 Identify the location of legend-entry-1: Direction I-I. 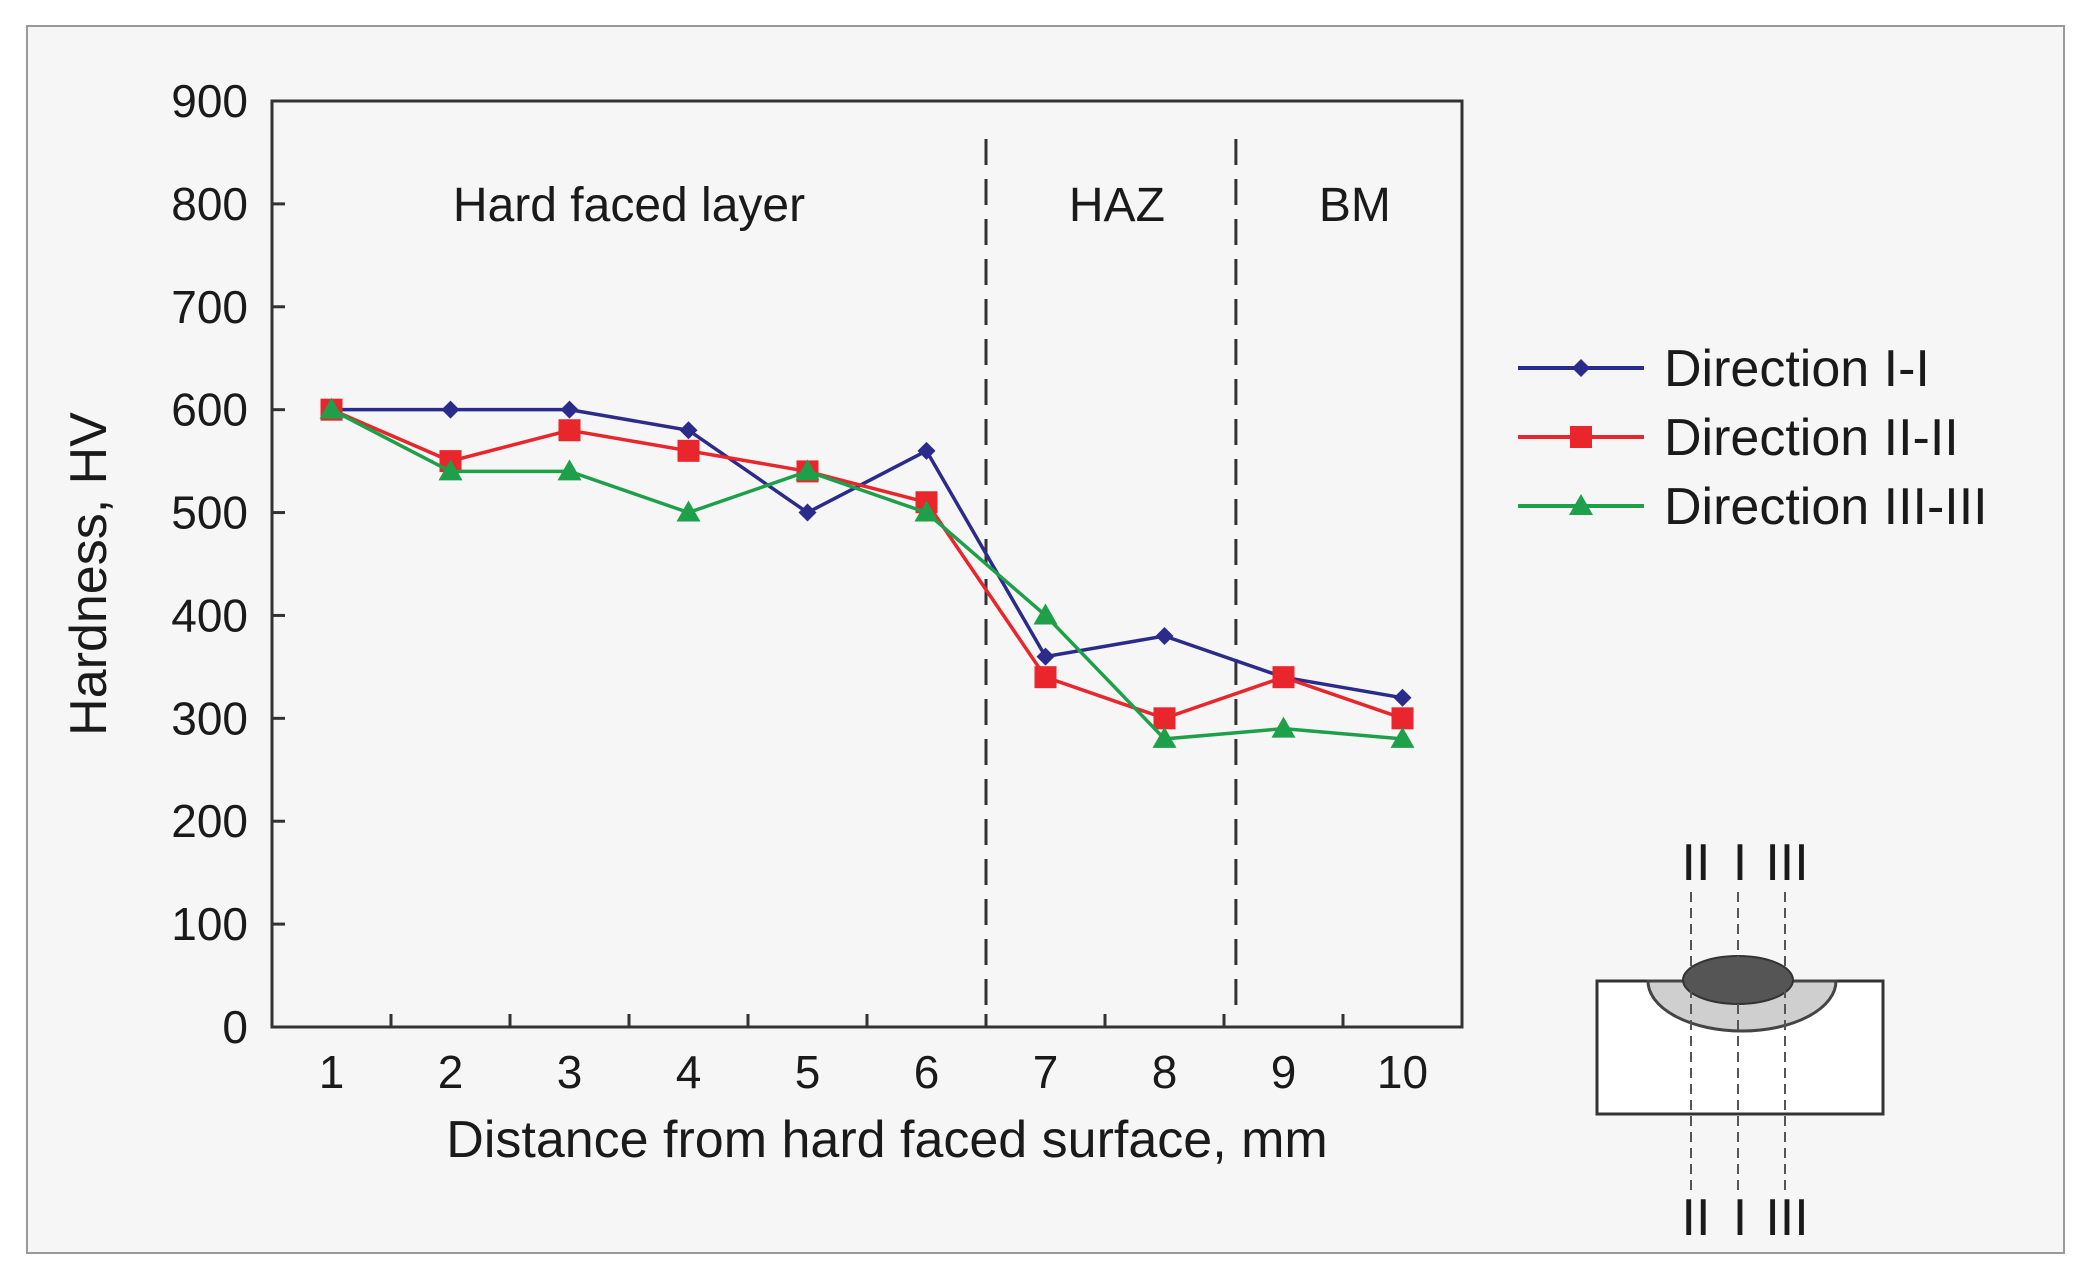
(1724, 369).